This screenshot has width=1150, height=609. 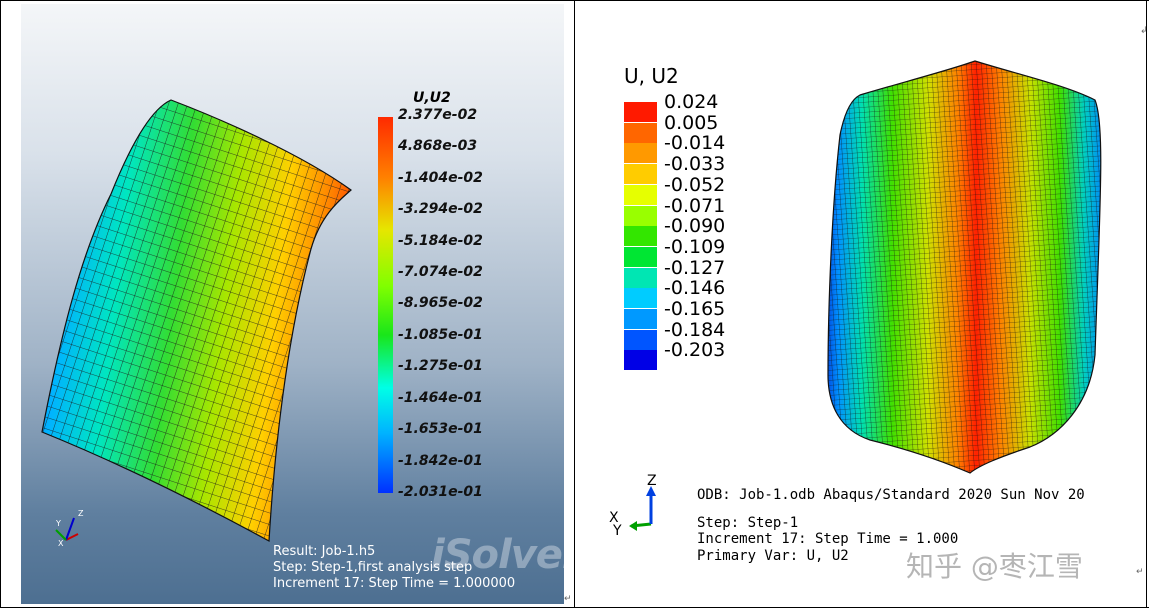 I want to click on legend-label: -0.109, so click(x=695, y=246).